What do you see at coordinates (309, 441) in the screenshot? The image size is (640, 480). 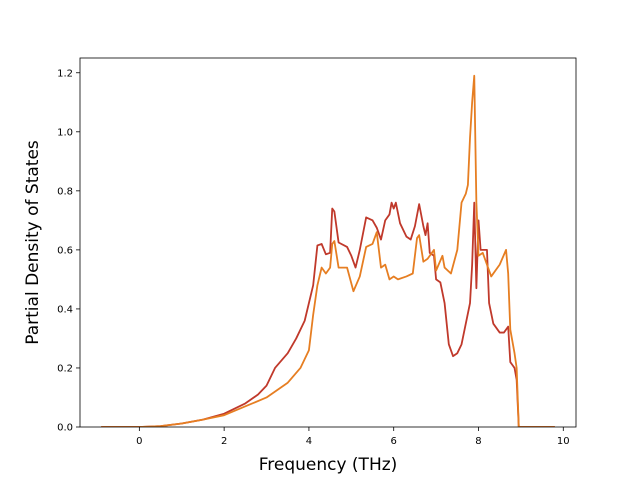 I see `x-tick-label: 4` at bounding box center [309, 441].